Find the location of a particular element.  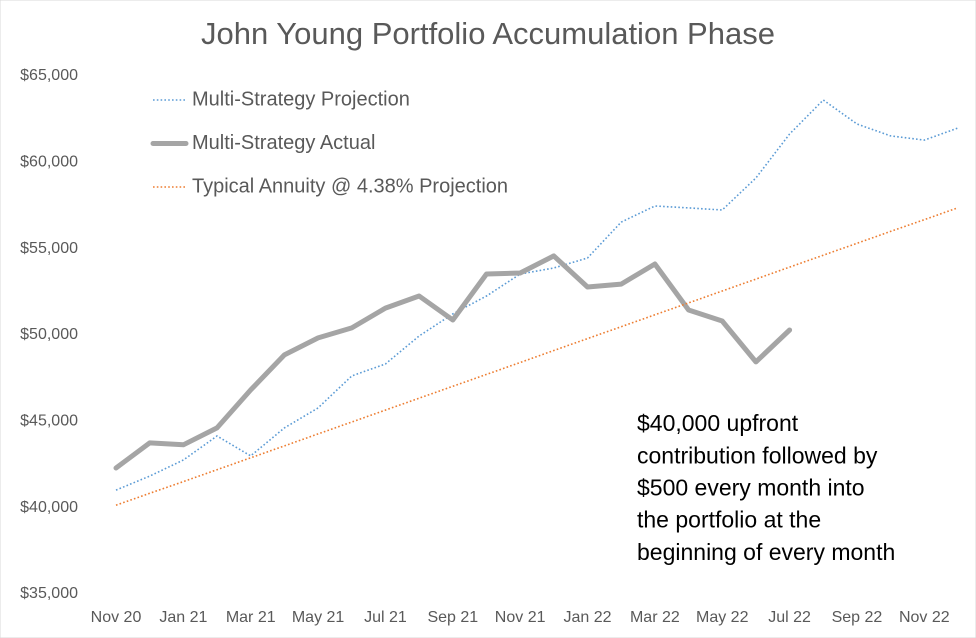

x-tick-label: Mar 21 is located at coordinates (251, 617).